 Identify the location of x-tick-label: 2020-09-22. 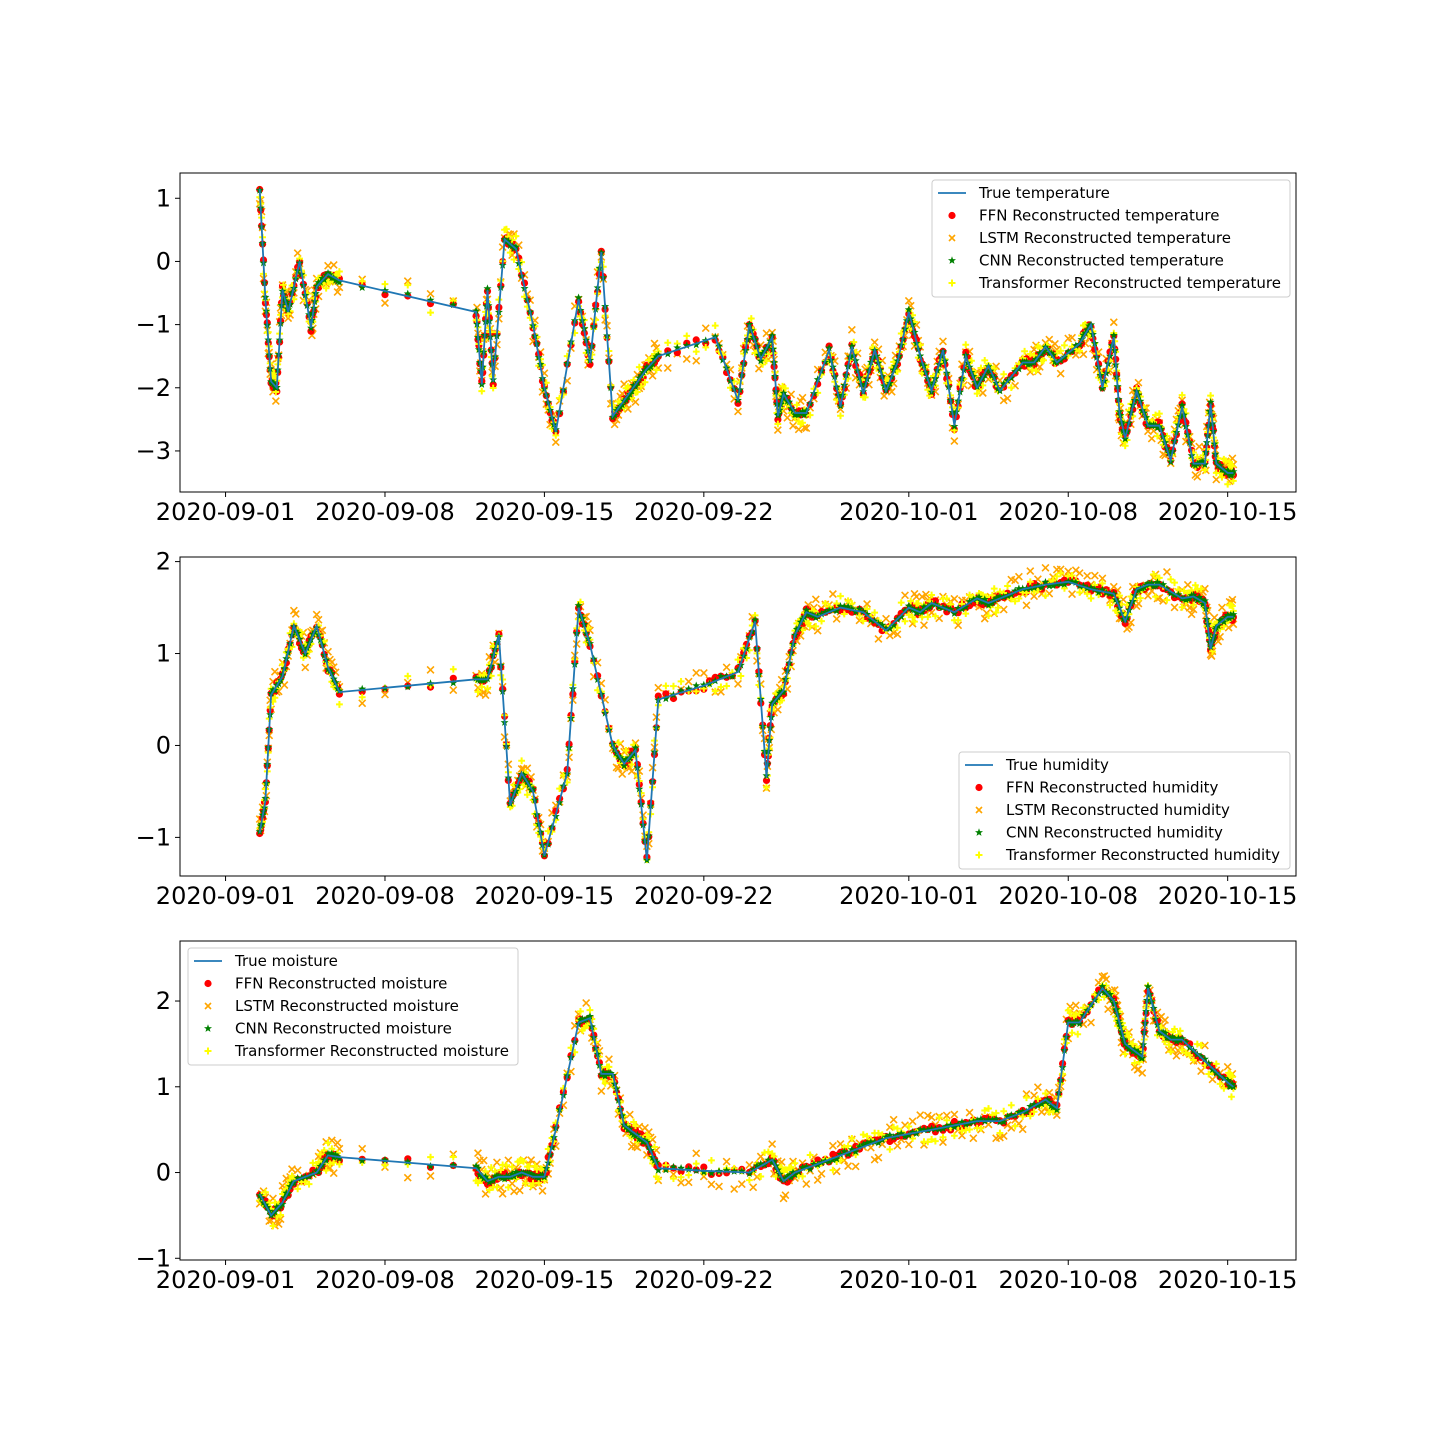
(703, 1280).